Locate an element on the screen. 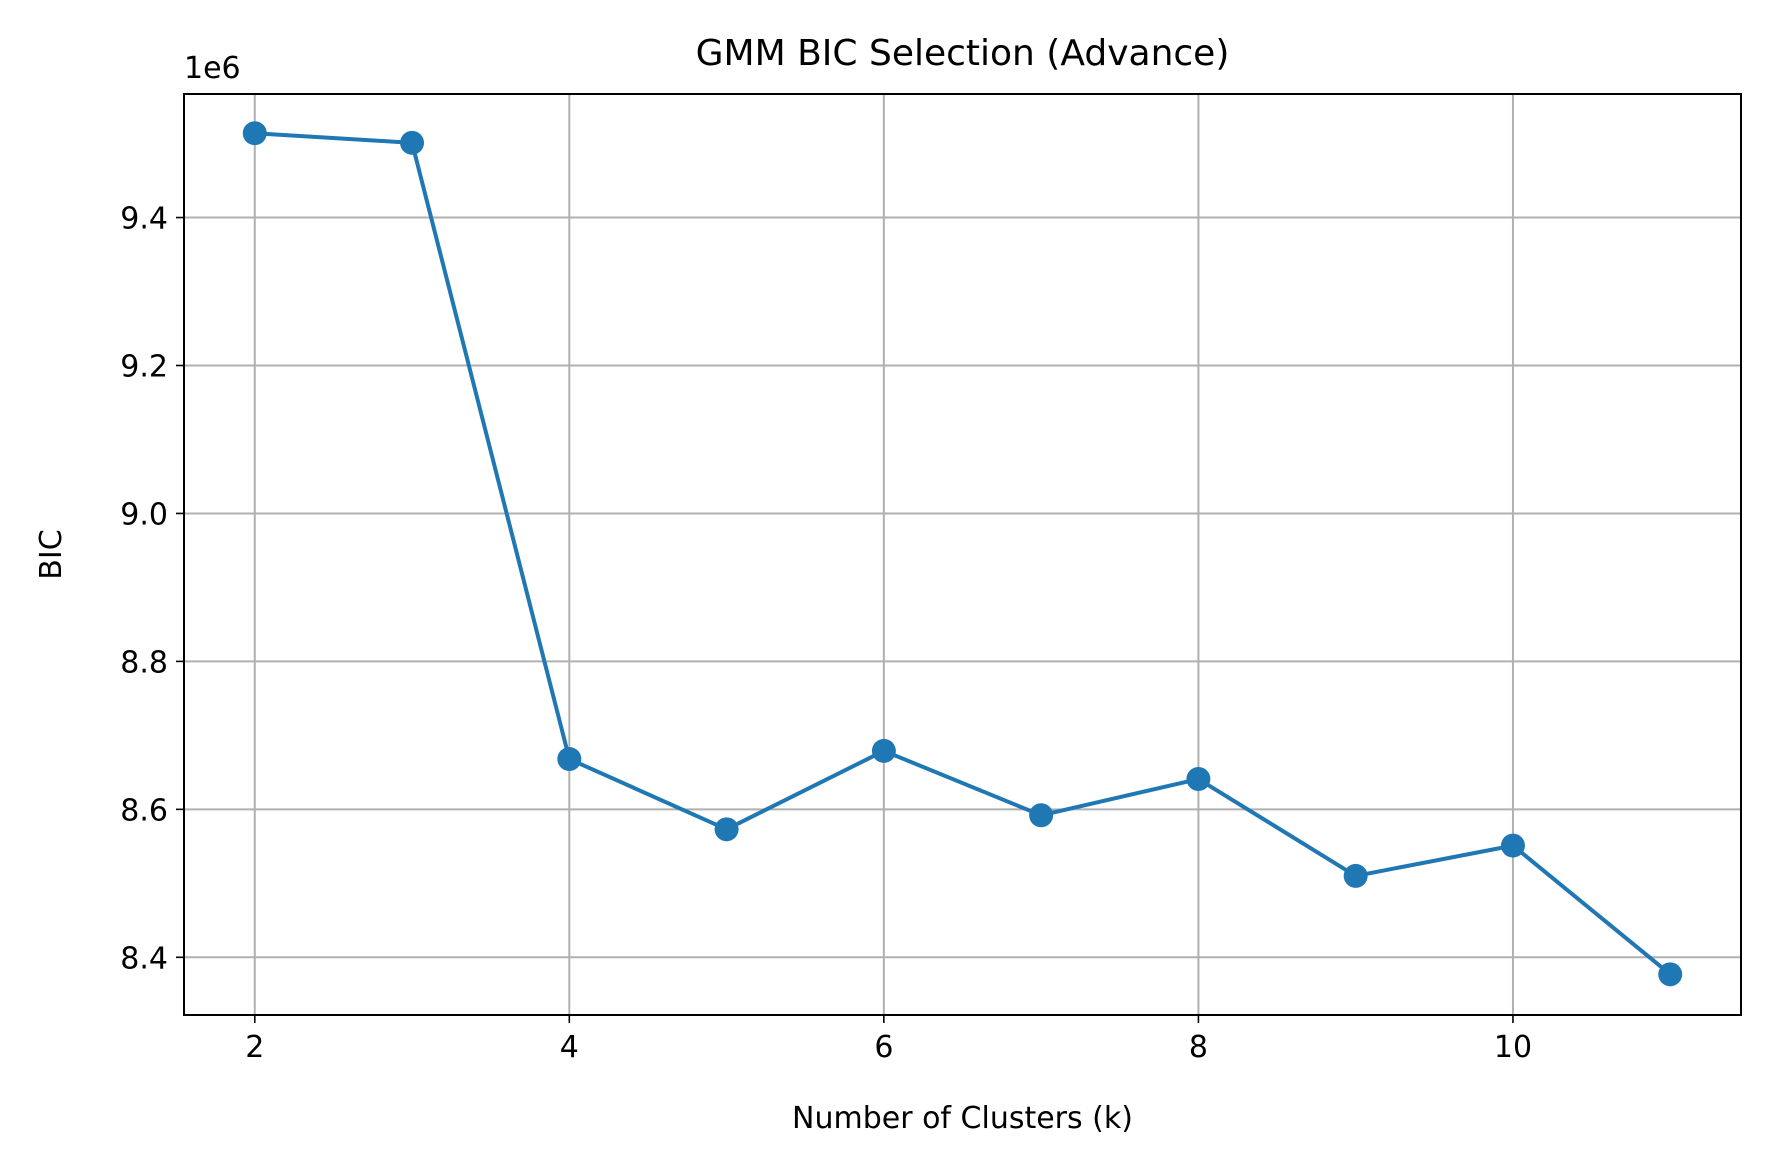 The image size is (1767, 1172). chart-title: GMM BIC Selection (Advance) is located at coordinates (963, 53).